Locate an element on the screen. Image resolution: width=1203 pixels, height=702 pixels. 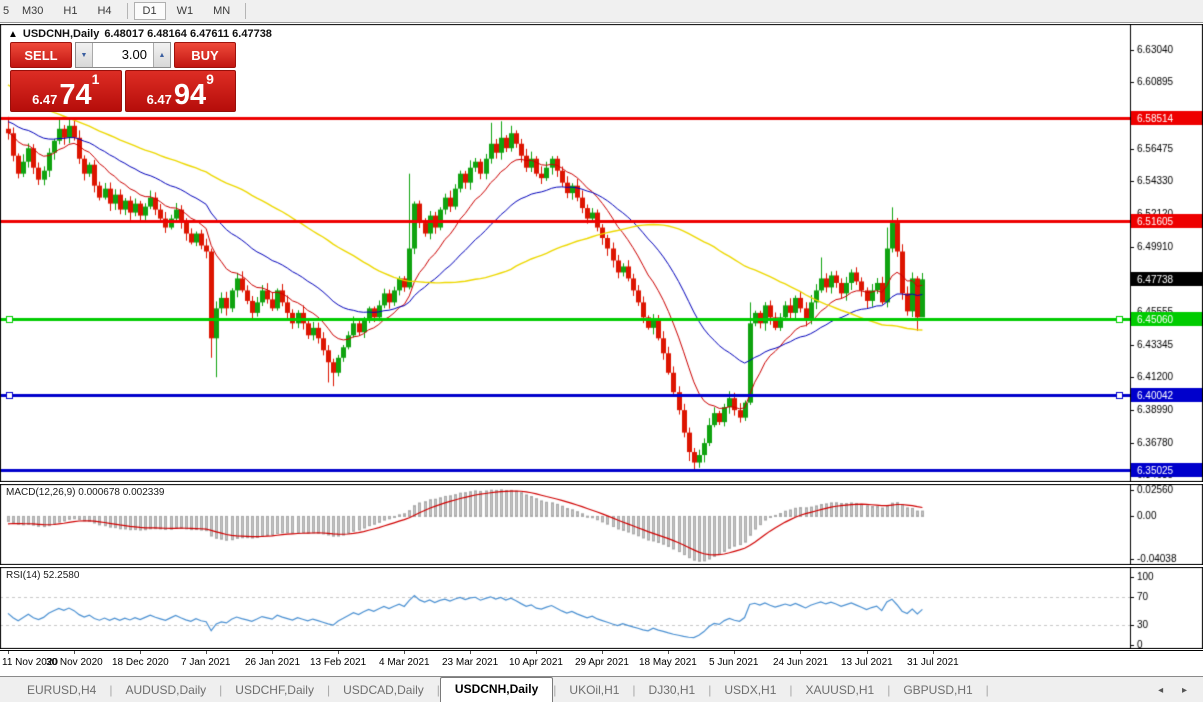
time-axis-label: 26 Jan 2021 is located at coordinates (273, 662).